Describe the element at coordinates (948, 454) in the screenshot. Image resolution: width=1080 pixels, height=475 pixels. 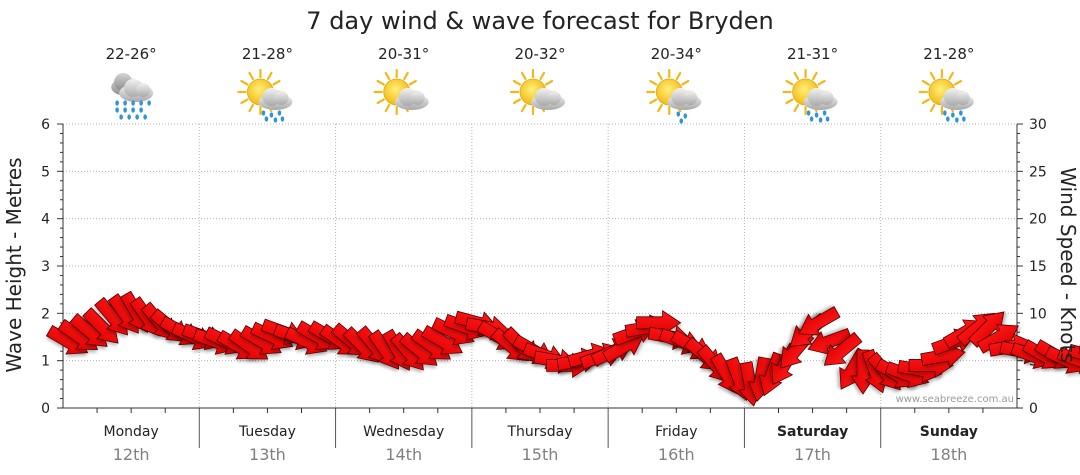
I see `day-date-label: 18th` at that location.